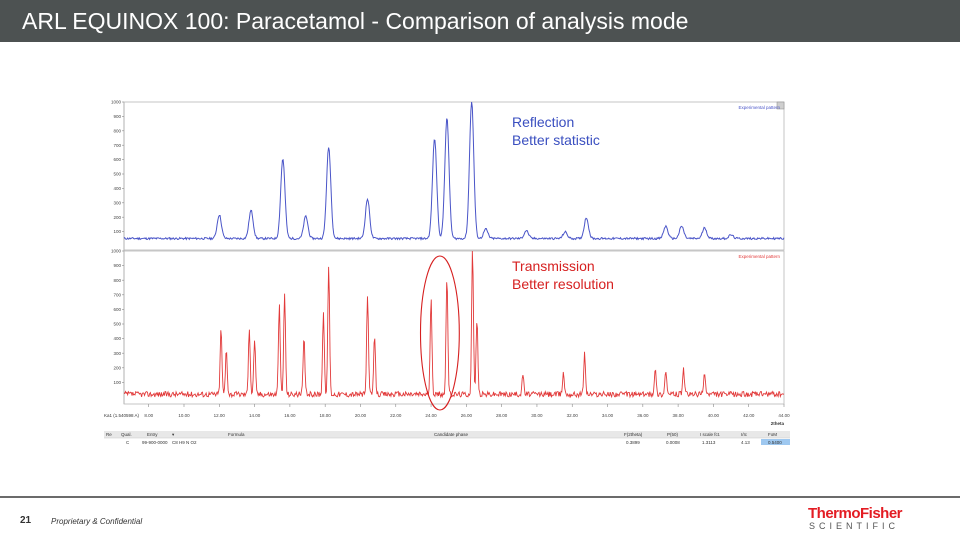 The width and height of the screenshot is (960, 540). I want to click on x-tick-label: 28.00, so click(502, 415).